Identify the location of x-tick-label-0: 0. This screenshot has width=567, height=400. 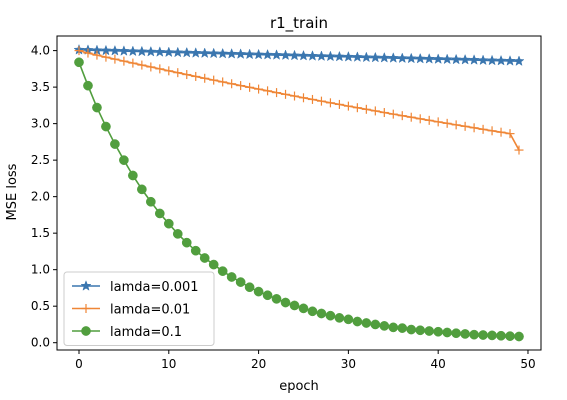
(79, 364).